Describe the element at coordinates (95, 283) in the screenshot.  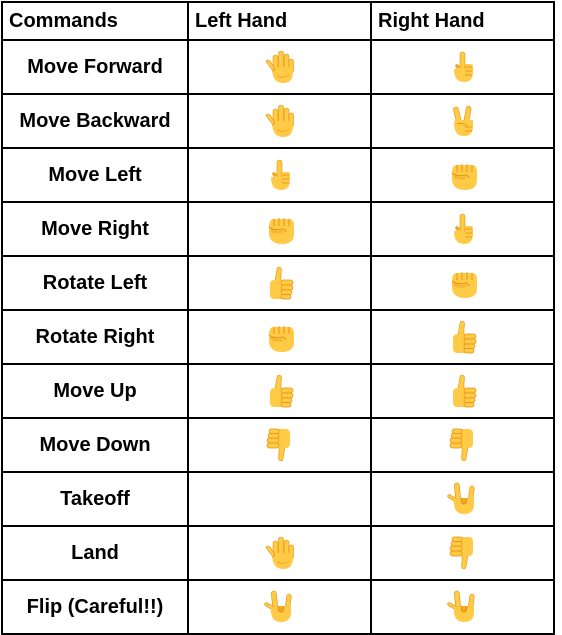
I see `command-cell: Rotate Left` at that location.